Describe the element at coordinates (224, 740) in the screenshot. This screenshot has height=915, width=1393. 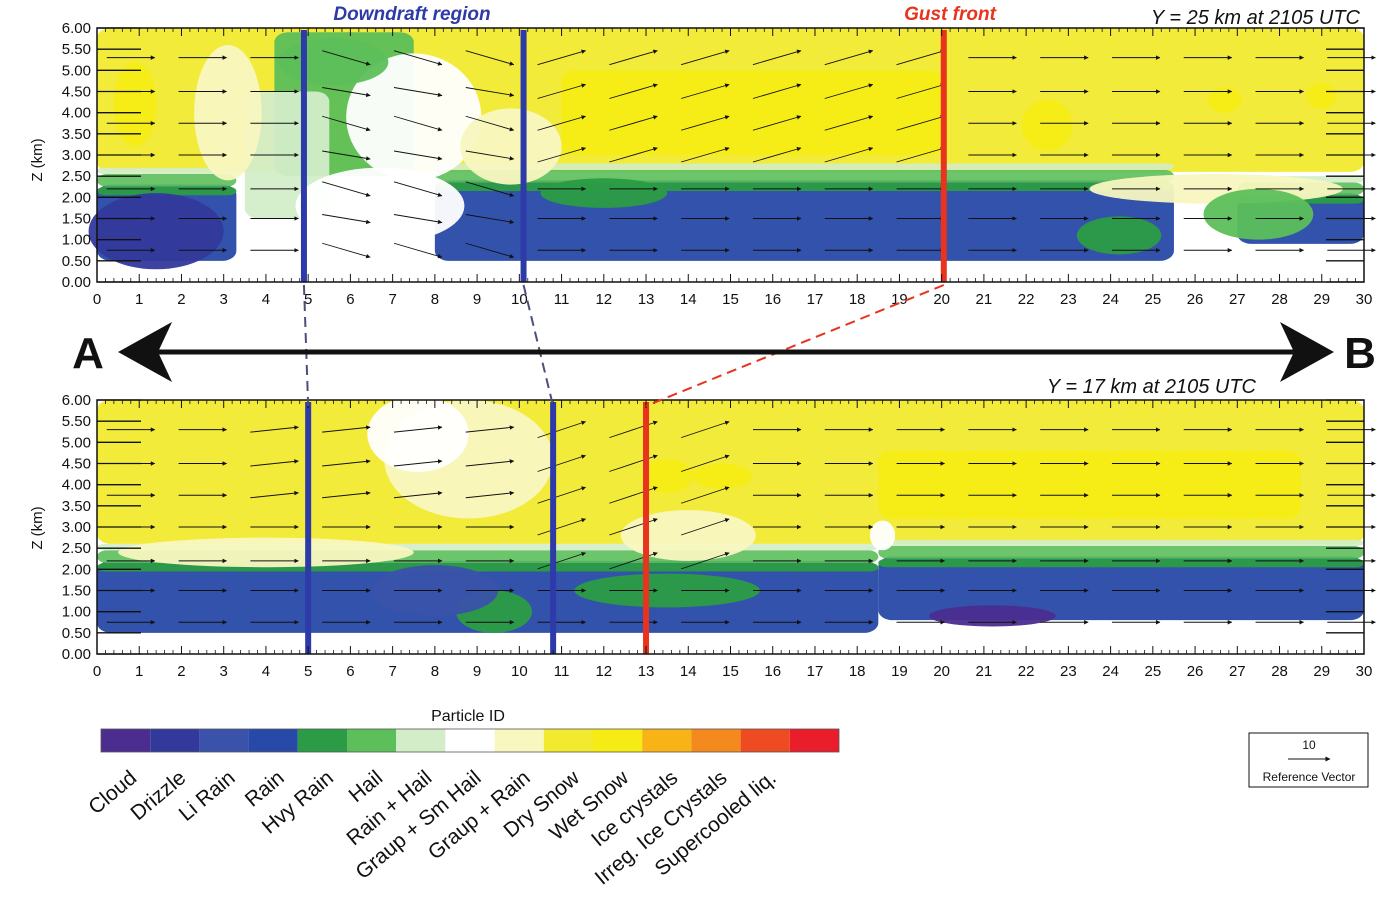
I see `legend-swatch-li-rain` at that location.